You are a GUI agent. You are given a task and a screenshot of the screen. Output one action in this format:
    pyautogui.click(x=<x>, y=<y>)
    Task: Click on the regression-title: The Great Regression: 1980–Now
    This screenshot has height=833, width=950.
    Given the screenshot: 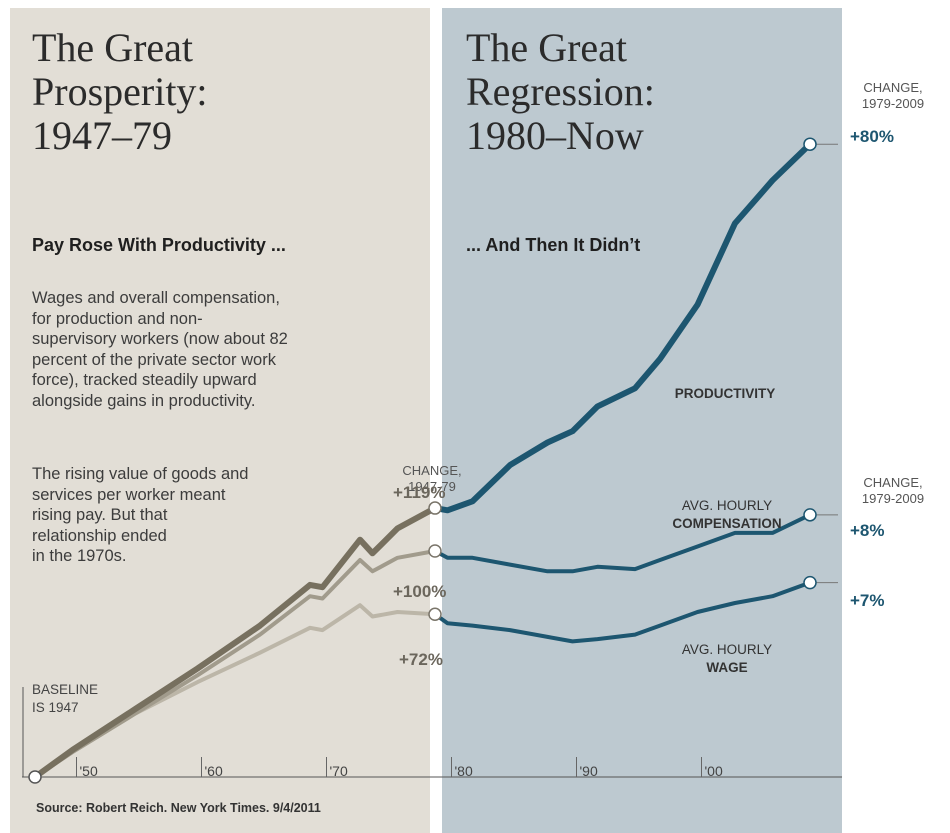 What is the action you would take?
    pyautogui.click(x=560, y=91)
    